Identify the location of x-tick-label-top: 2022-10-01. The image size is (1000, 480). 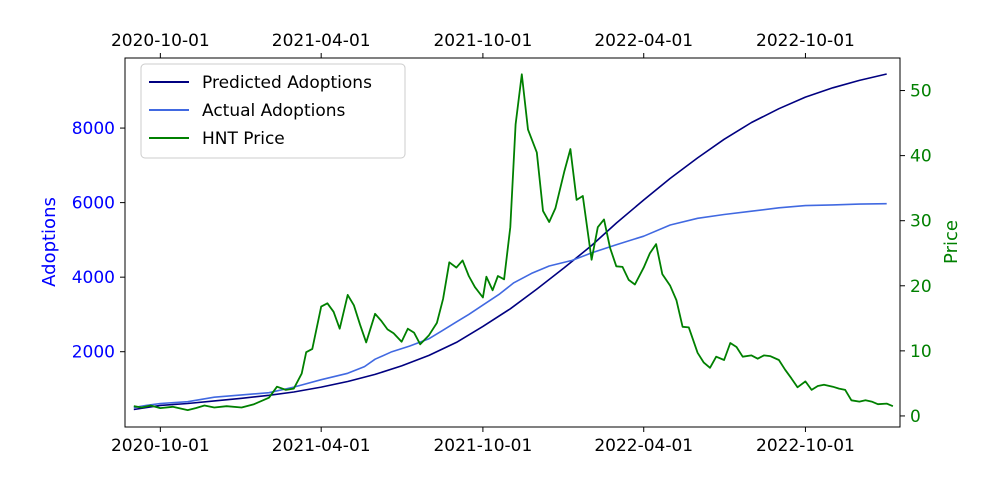
(805, 41).